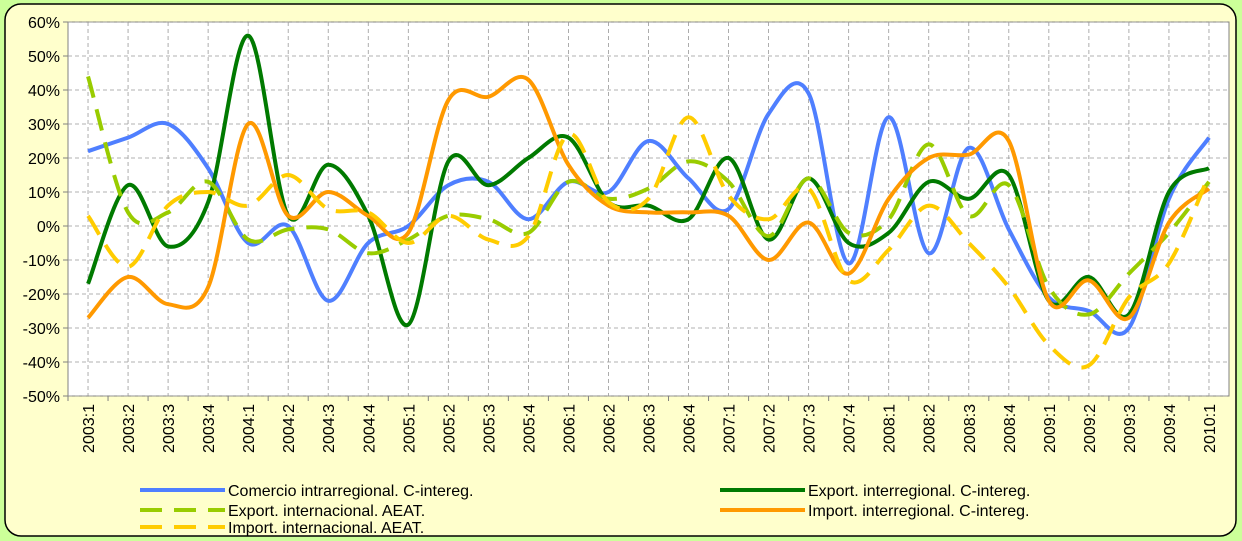 The height and width of the screenshot is (541, 1242). I want to click on y-tick-label: 0%, so click(48, 227).